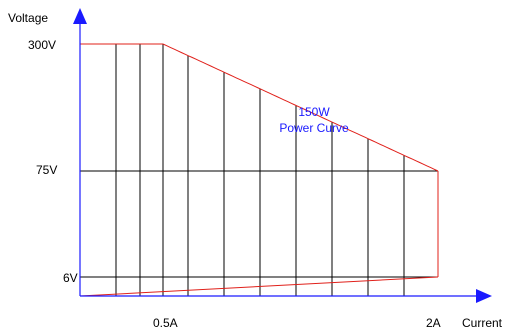  Describe the element at coordinates (165, 323) in the screenshot. I see `x-tick-0-5a: 0.5A` at that location.